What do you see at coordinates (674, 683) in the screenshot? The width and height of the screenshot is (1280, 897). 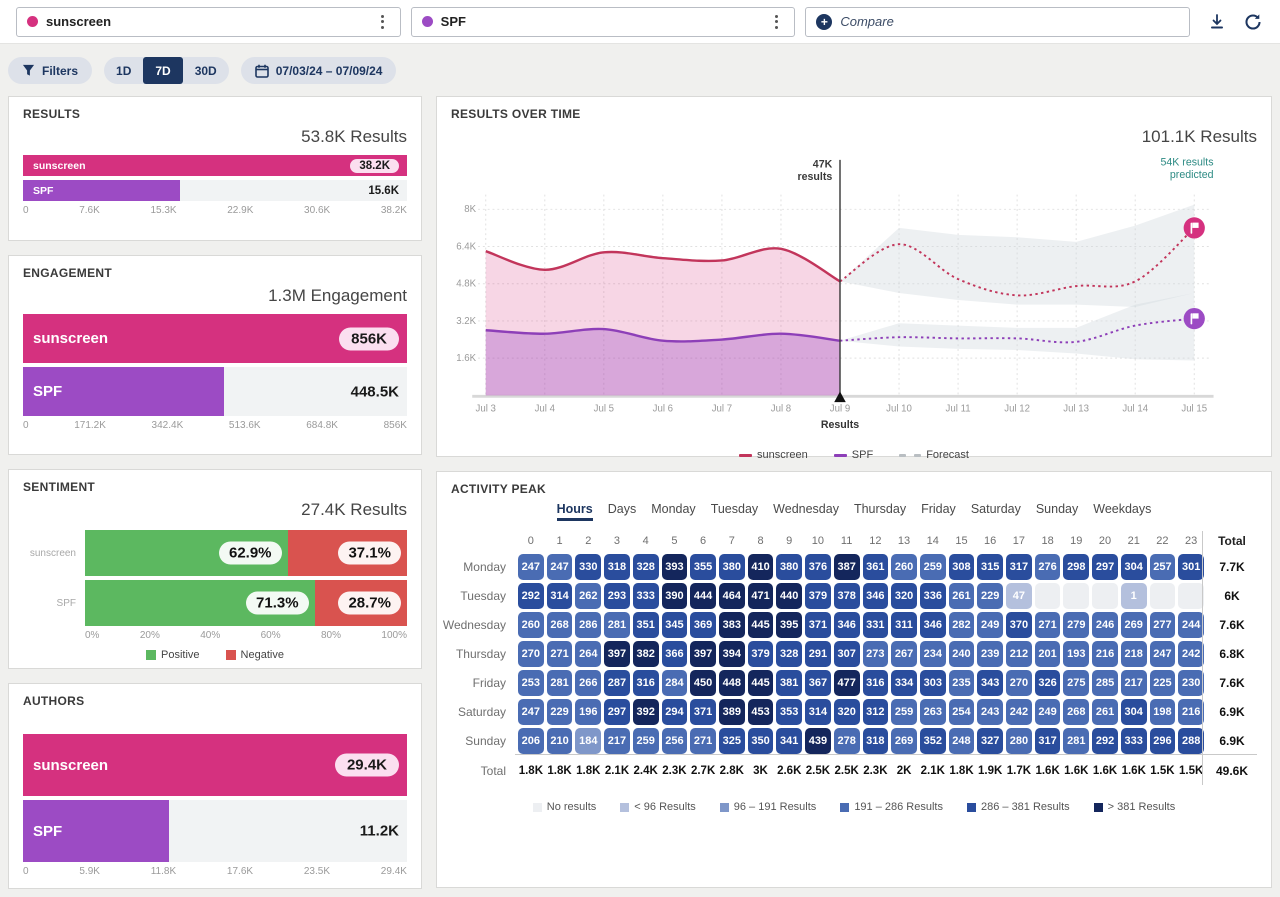 I see `heatmap-cell: 284` at bounding box center [674, 683].